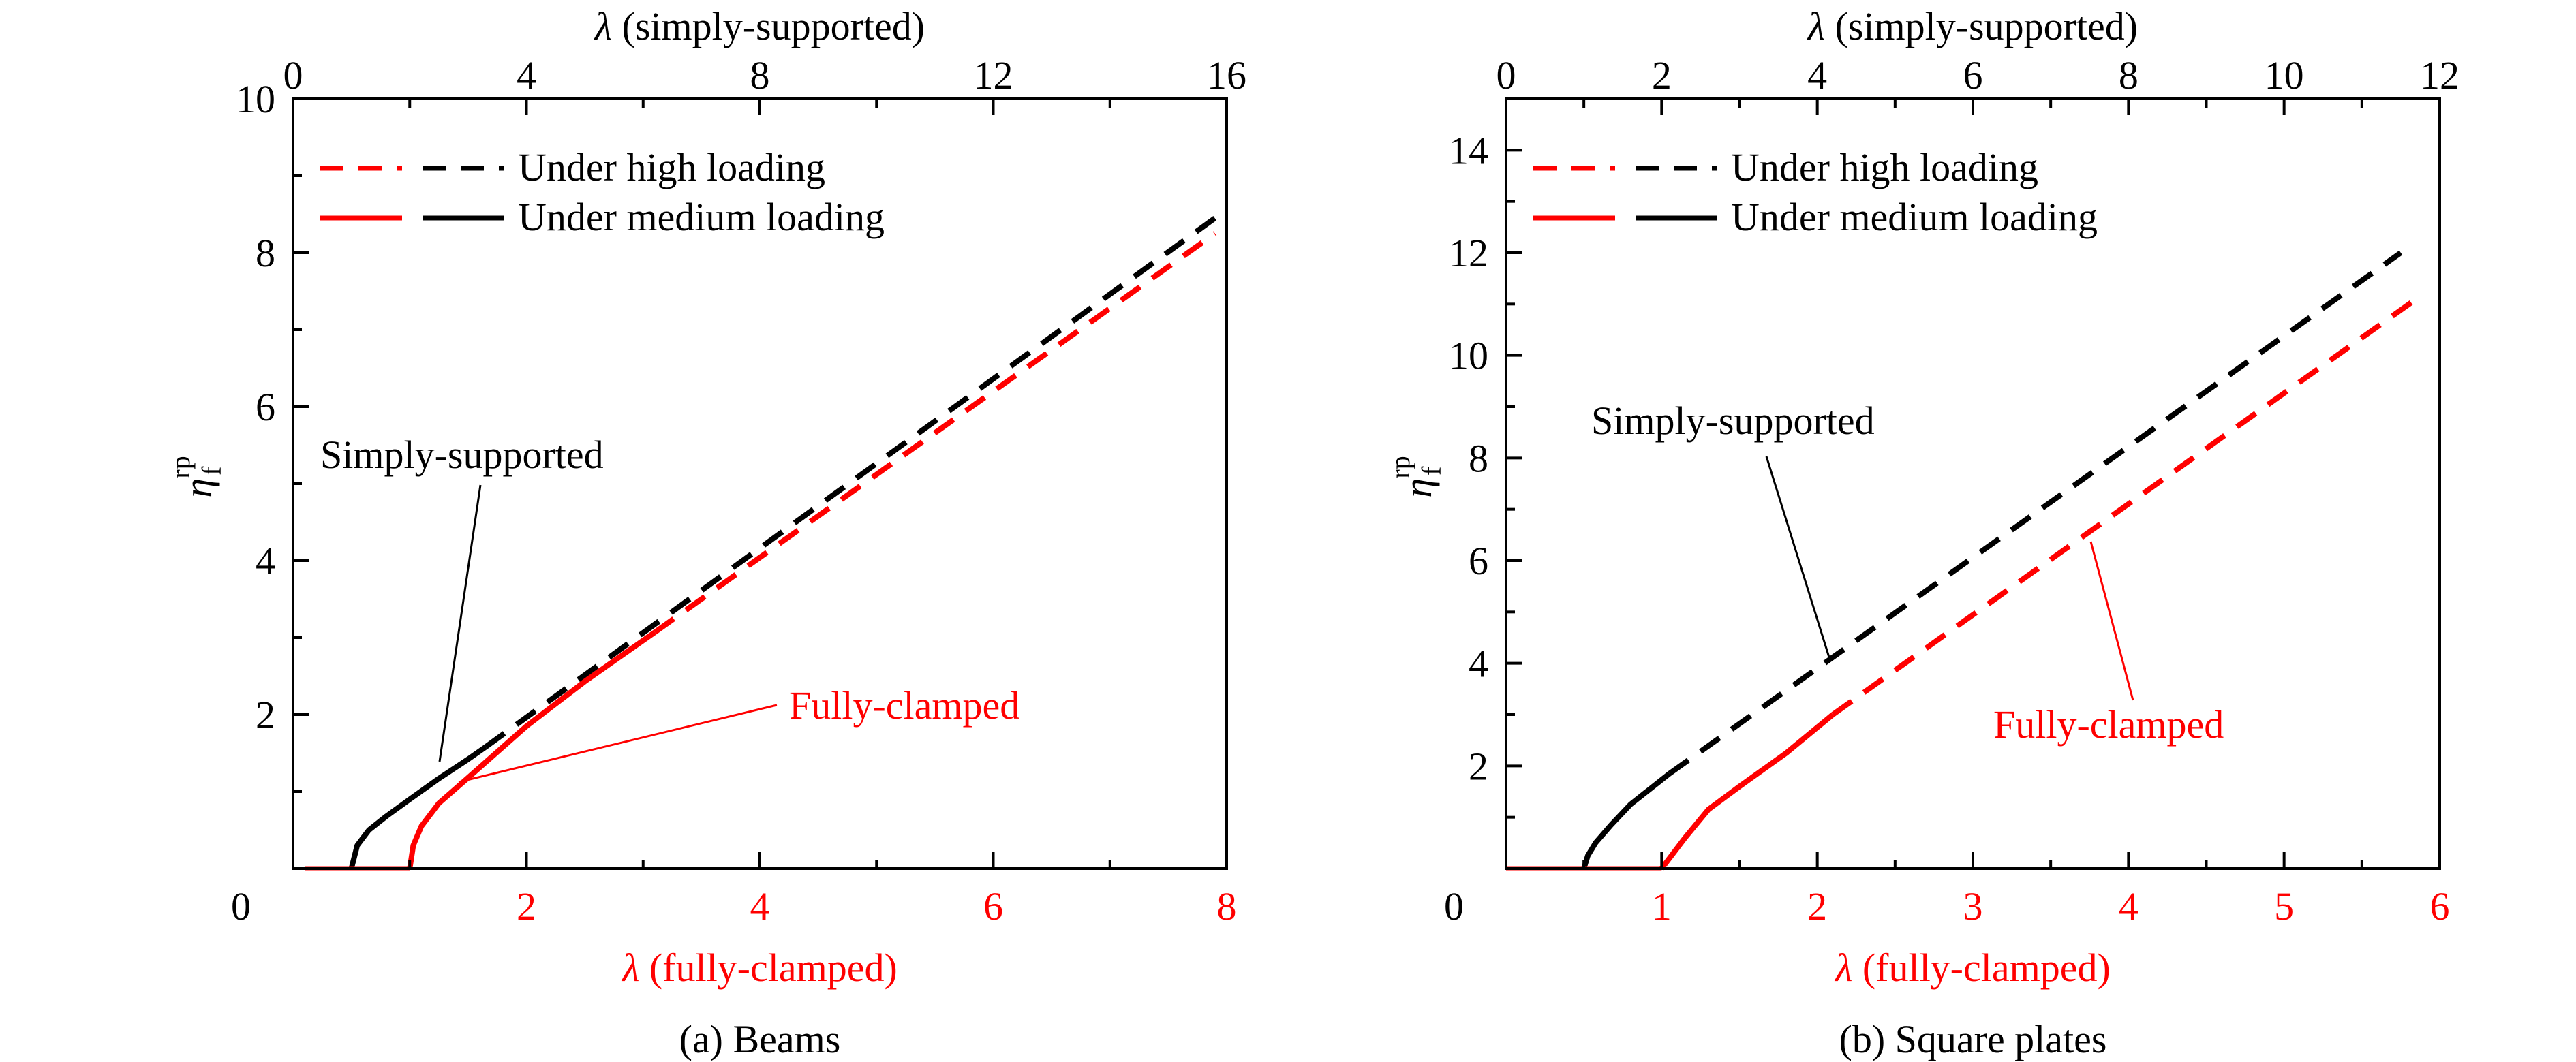 This screenshot has height=1062, width=2576. What do you see at coordinates (993, 906) in the screenshot?
I see `panel-a-x-bottom-tick-label: 6` at bounding box center [993, 906].